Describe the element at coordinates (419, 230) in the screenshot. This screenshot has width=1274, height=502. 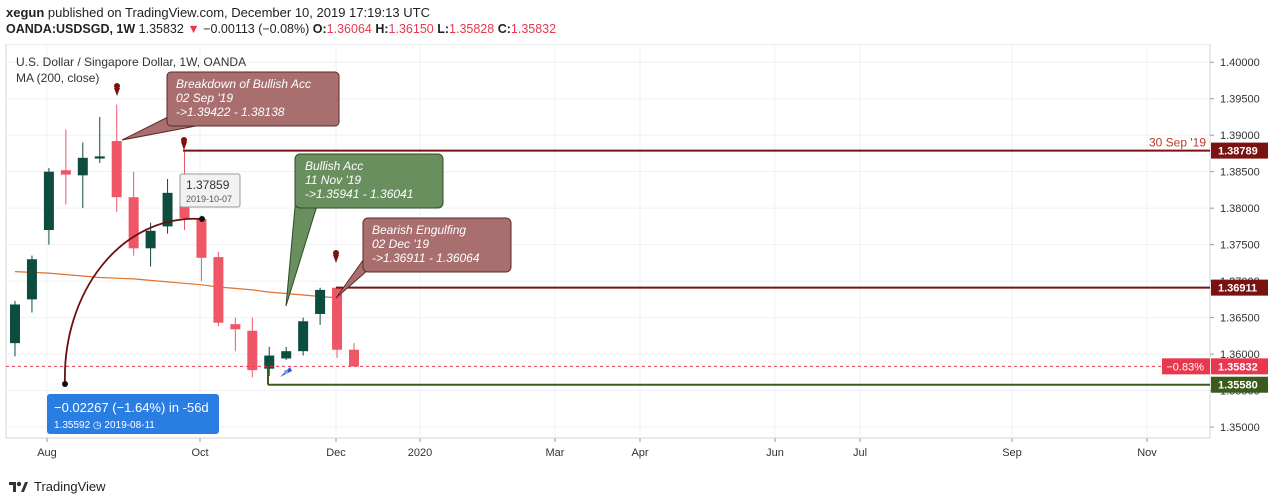
I see `callout-bearish-line-1: Bearish Engulfing` at that location.